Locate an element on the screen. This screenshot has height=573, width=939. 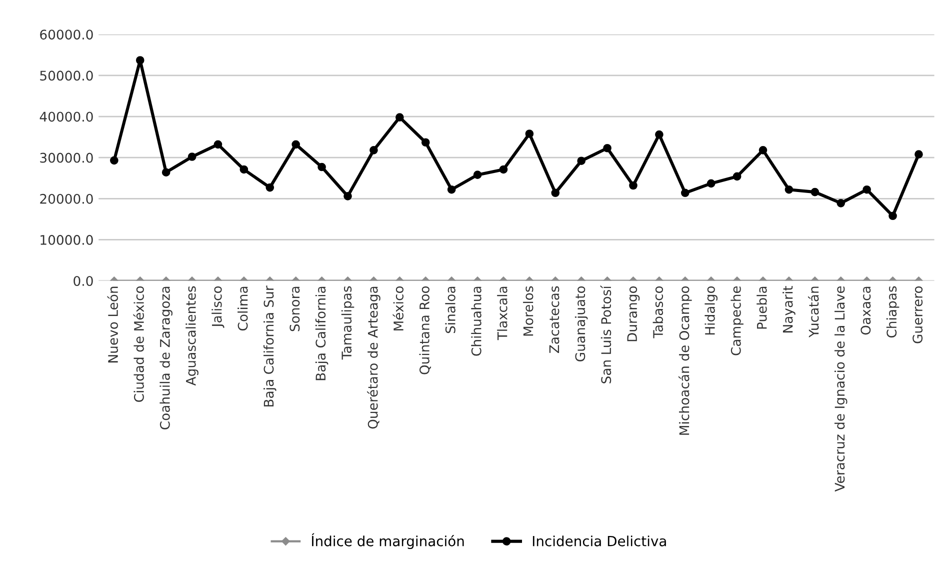
x-tick-label: Jalisco is located at coordinates (218, 307).